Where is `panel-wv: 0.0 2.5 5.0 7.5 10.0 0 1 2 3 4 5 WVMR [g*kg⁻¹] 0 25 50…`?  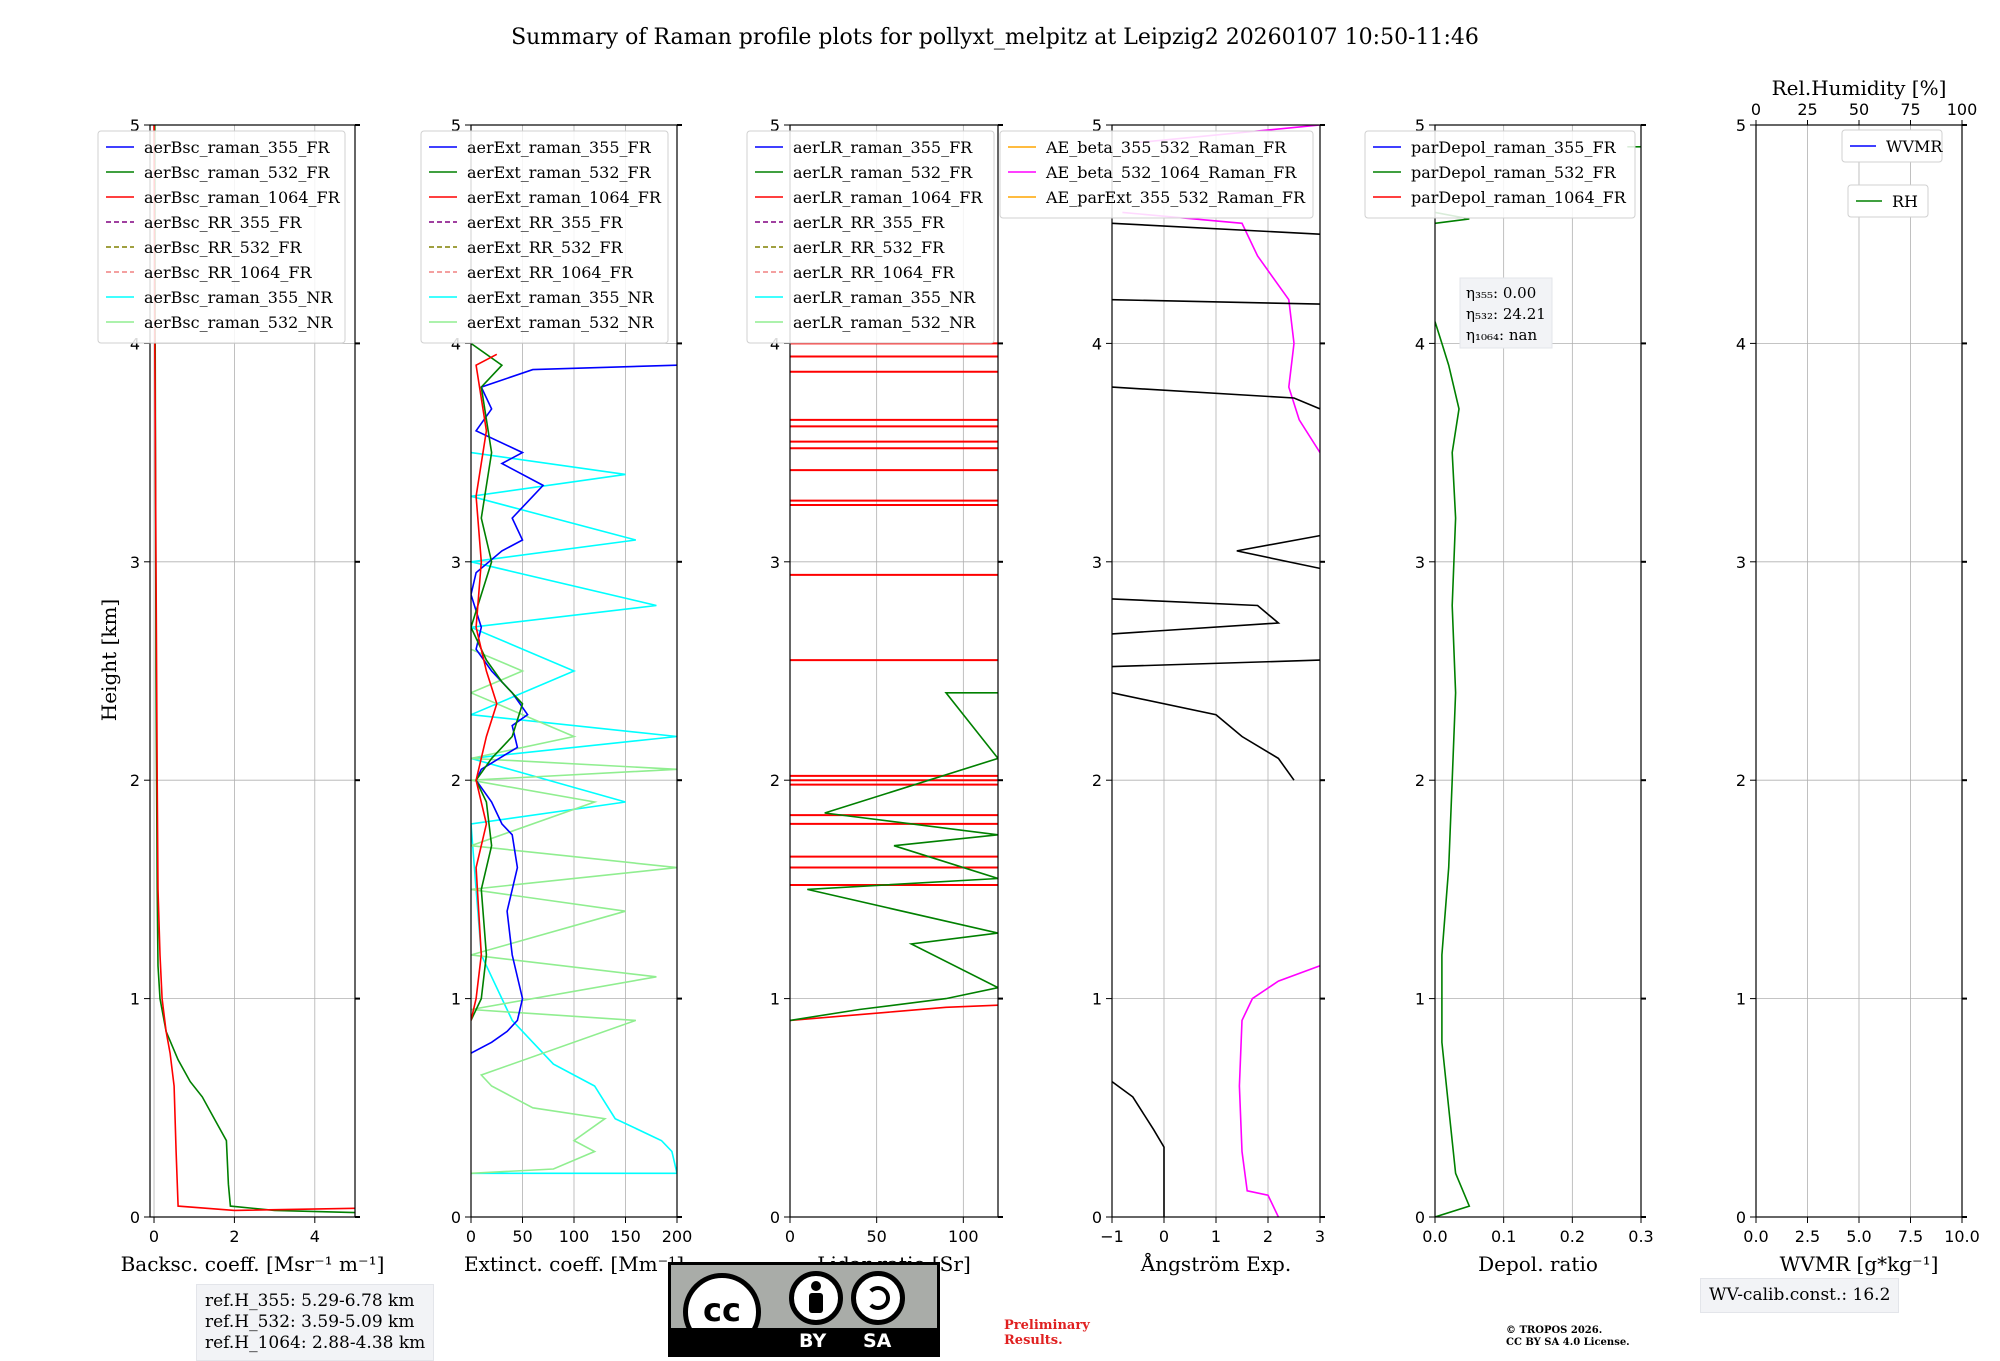
panel-wv: 0.0 2.5 5.0 7.5 10.0 0 1 2 3 4 5 WVMR [g*kg⁻¹] 0 25 50… is located at coordinates (1858, 676).